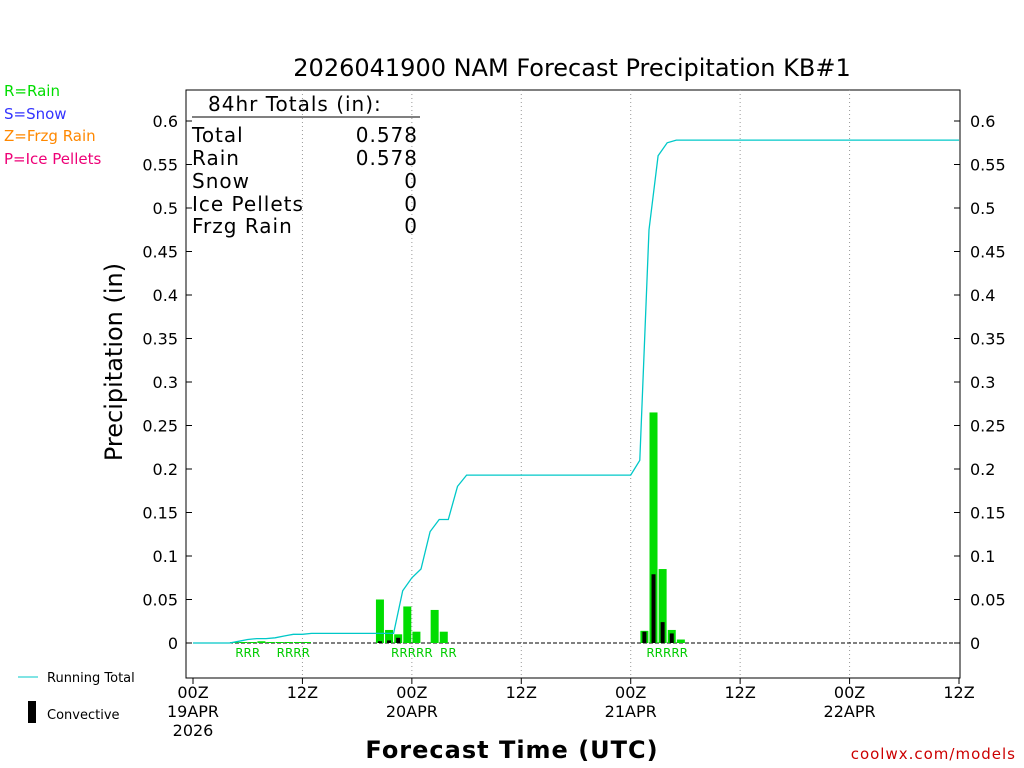 This screenshot has height=768, width=1024. I want to click on y-tick-label-right: 0.4, so click(982, 295).